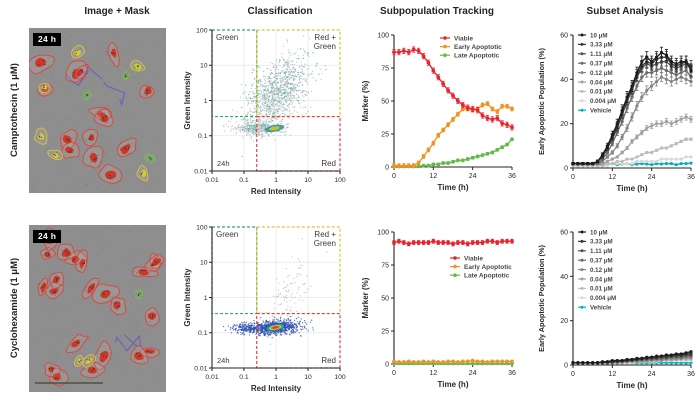  What do you see at coordinates (625, 11) in the screenshot?
I see `column-title-subset-analysis: Subset Analysis` at bounding box center [625, 11].